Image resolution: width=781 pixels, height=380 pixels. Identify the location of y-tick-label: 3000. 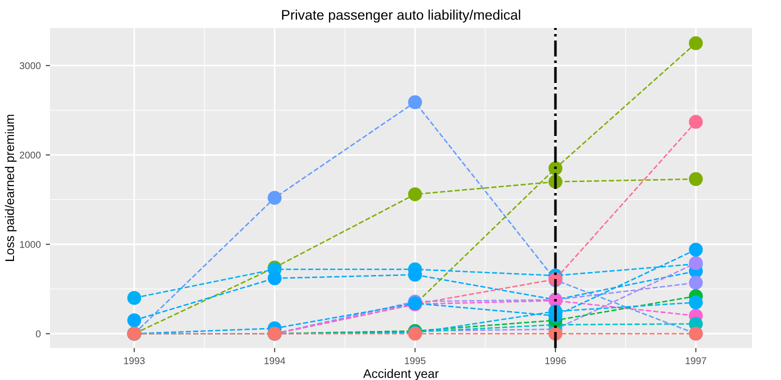
(30, 66).